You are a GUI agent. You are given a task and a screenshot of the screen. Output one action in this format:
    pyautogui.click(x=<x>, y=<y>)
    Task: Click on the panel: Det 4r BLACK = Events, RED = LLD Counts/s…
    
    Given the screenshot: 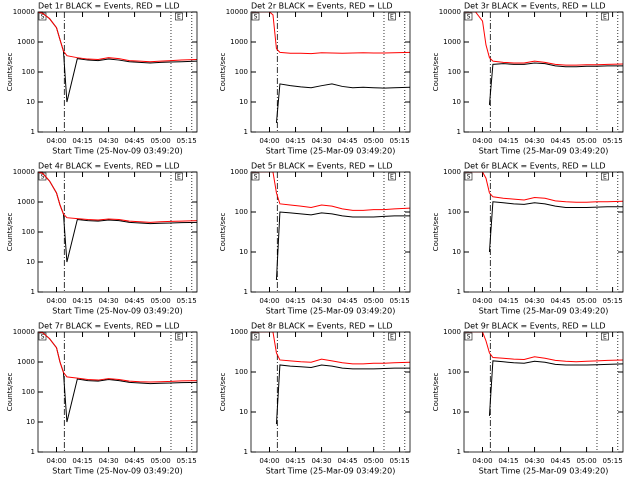 What is the action you would take?
    pyautogui.click(x=102, y=239)
    